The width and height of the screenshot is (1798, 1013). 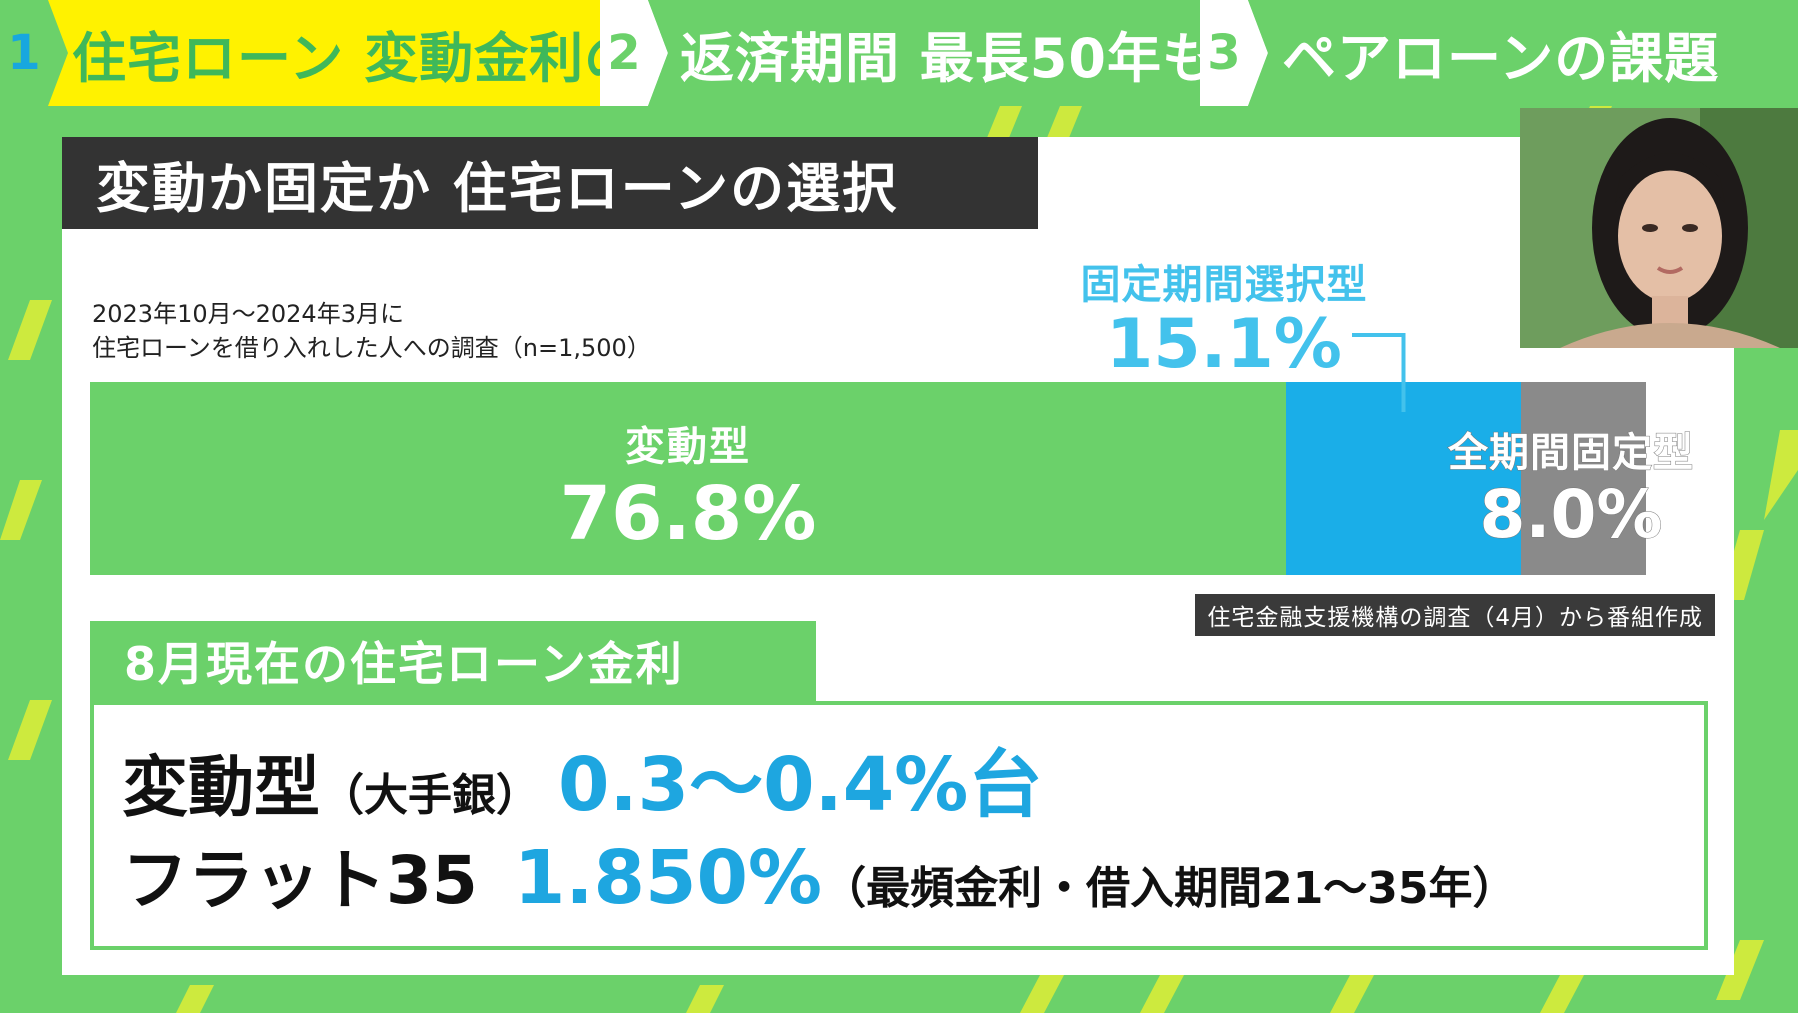 I want to click on fully-fixed-label-group: 全期間固定型 8.0%, so click(x=1571, y=486).